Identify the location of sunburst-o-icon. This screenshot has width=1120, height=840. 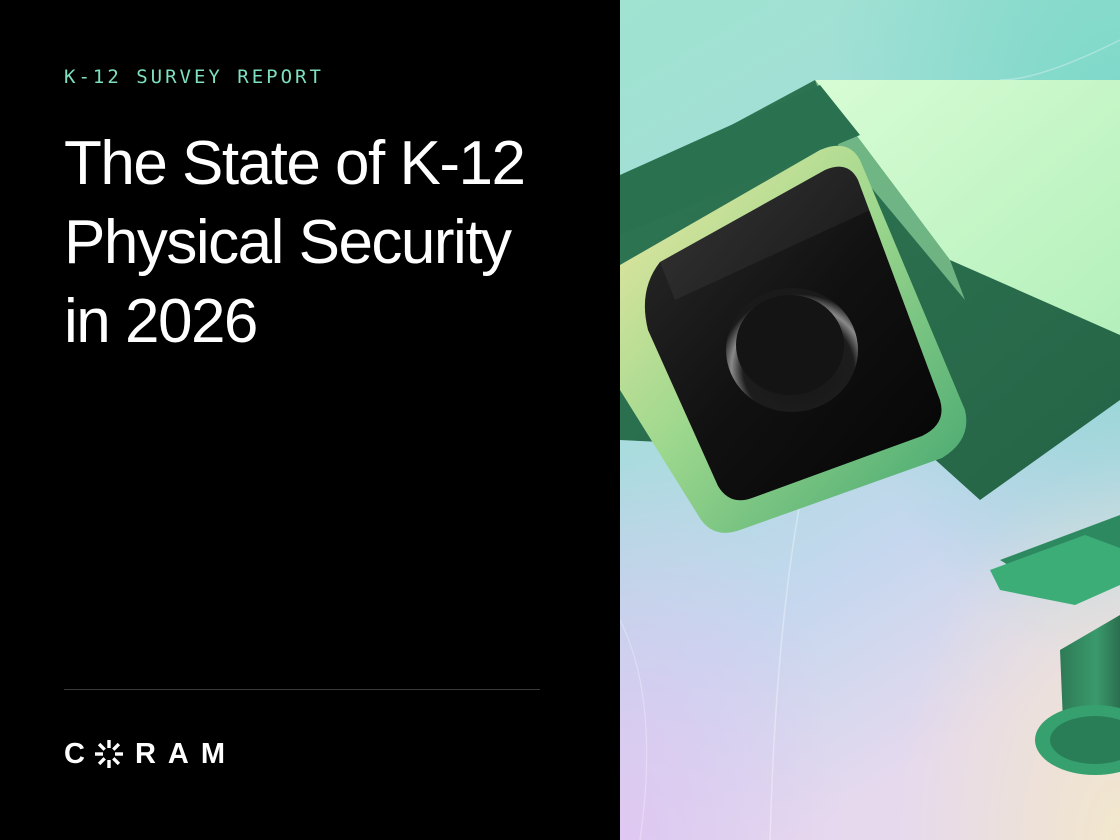
(108, 754).